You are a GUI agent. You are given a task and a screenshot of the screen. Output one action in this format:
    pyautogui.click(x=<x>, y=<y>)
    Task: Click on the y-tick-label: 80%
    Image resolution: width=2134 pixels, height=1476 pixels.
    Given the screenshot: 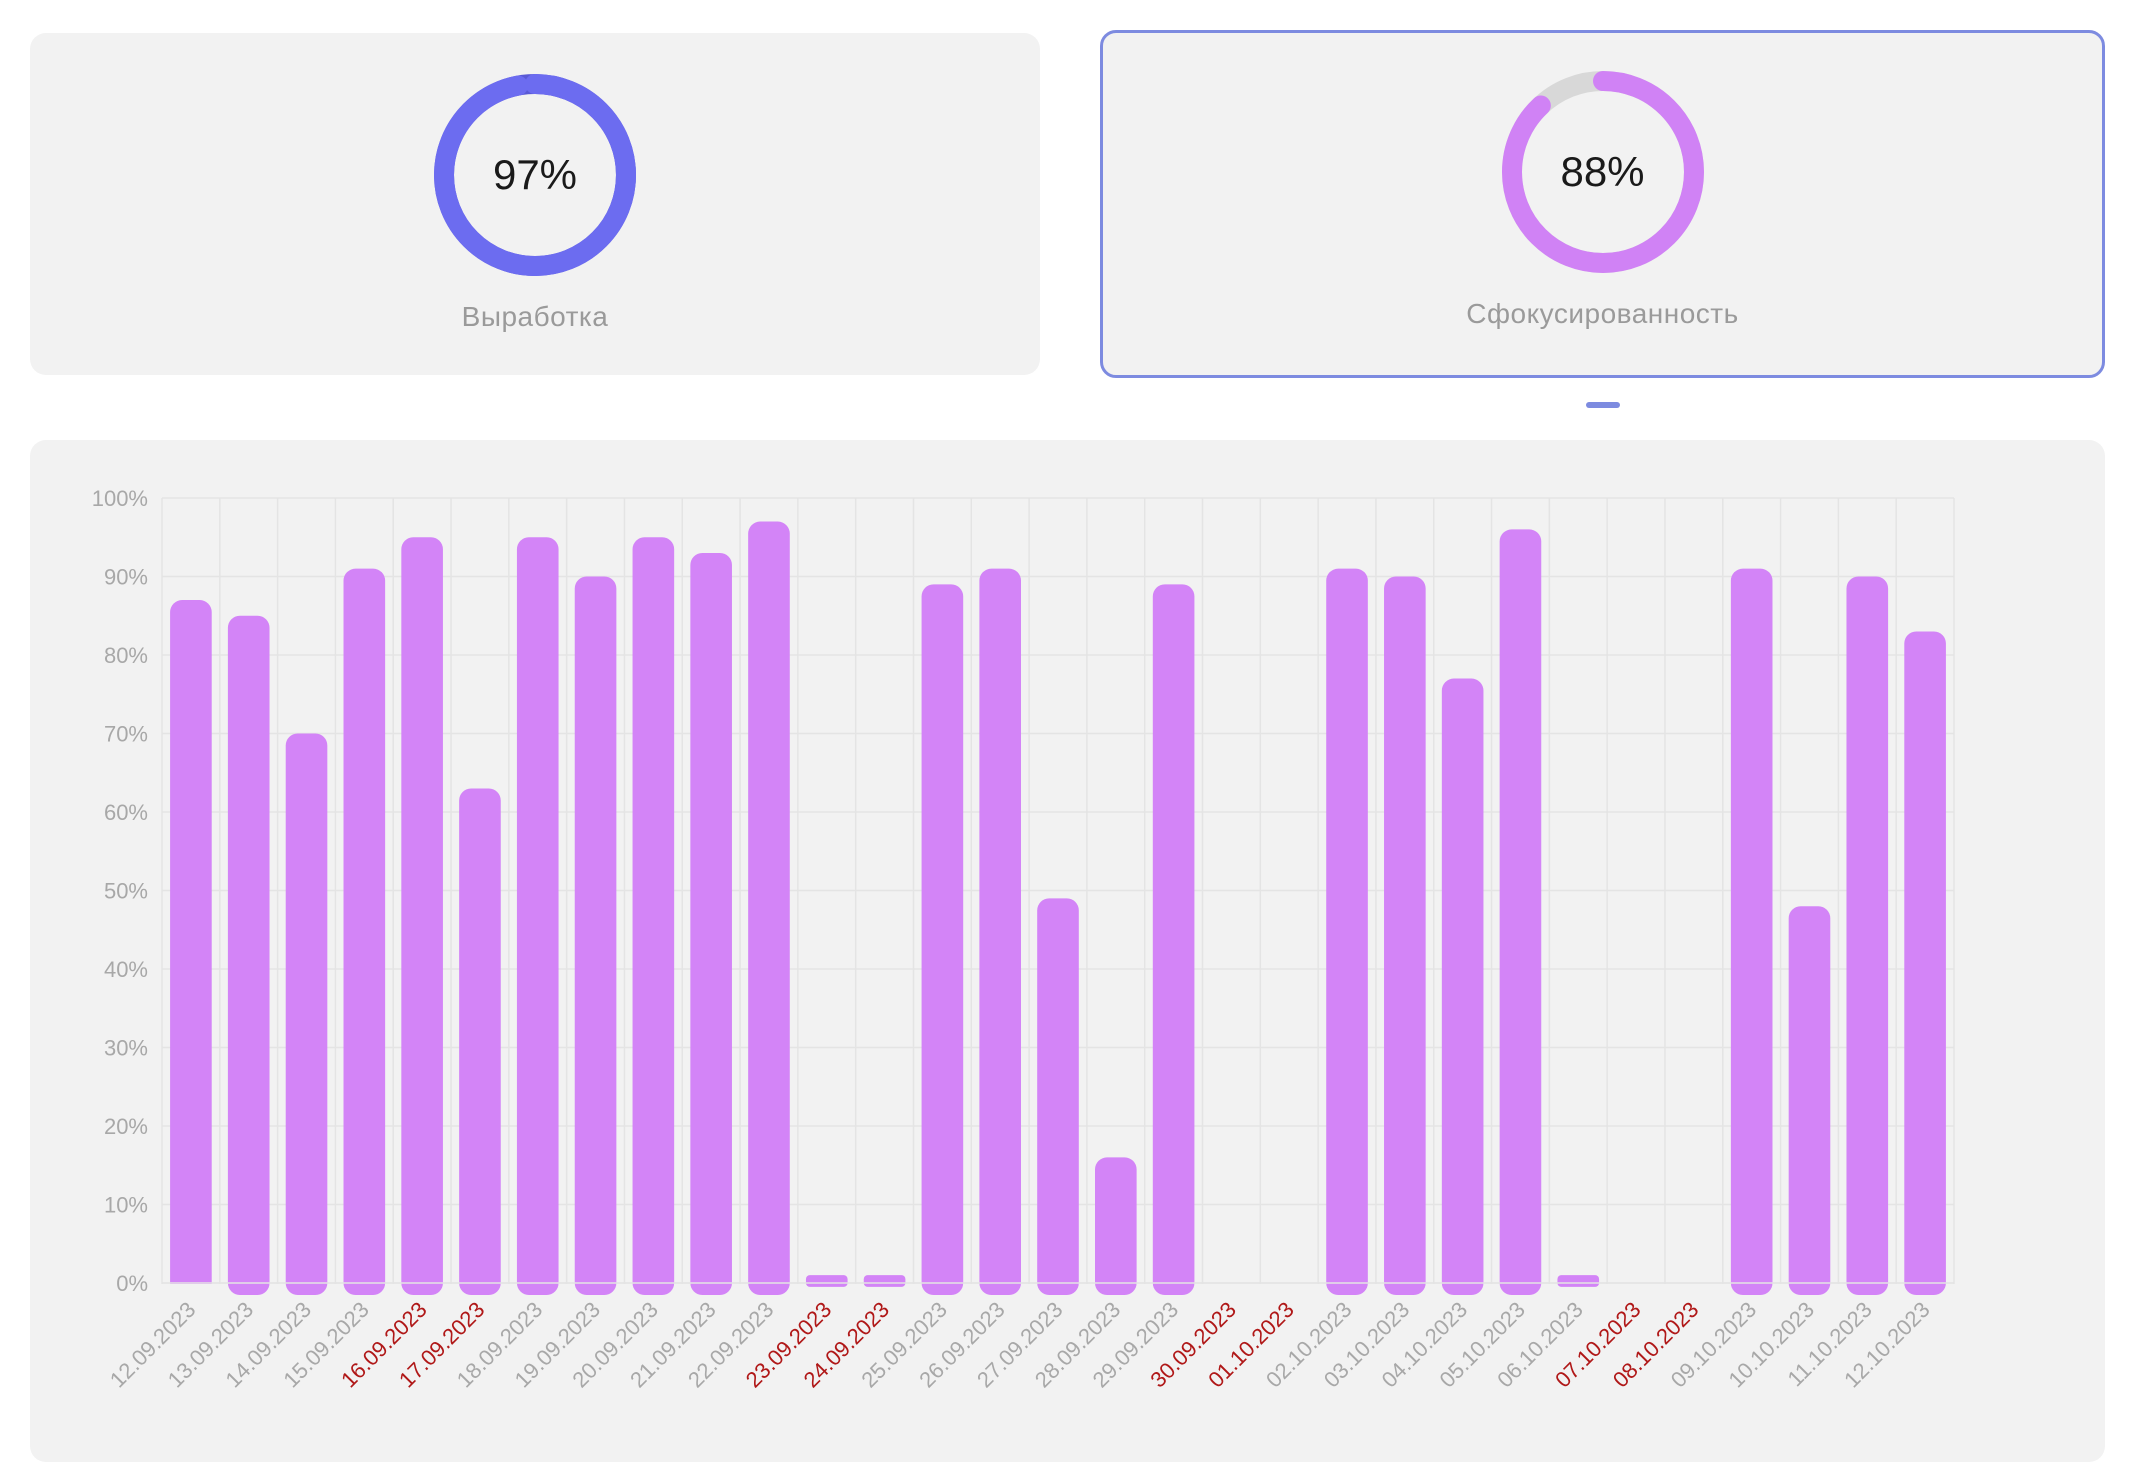 What is the action you would take?
    pyautogui.click(x=126, y=655)
    